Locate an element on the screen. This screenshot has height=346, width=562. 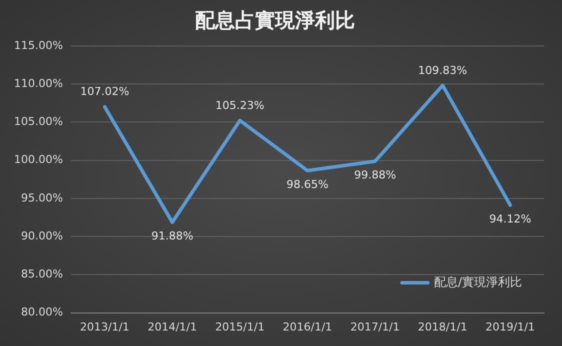
y-tick-label: 95.00% is located at coordinates (41, 197).